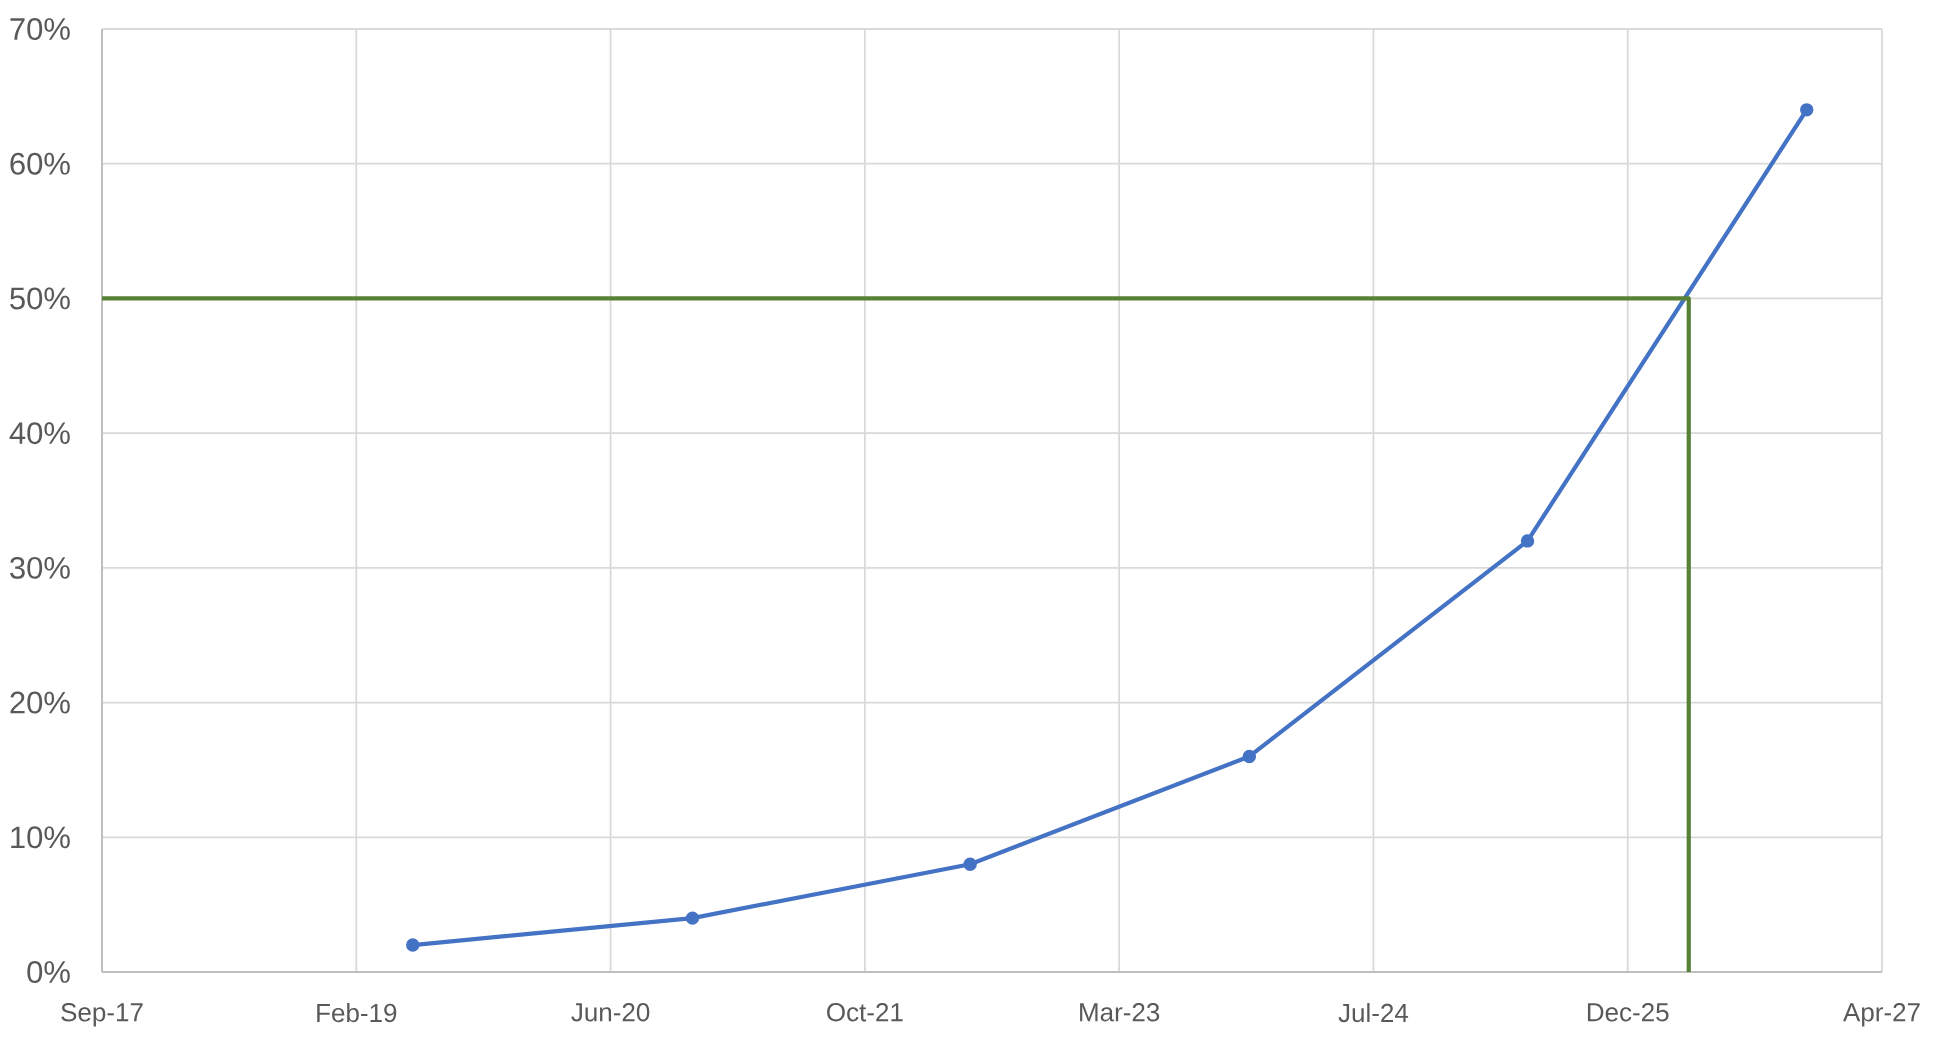 The width and height of the screenshot is (1944, 1046). I want to click on x-tick-label: Mar-23, so click(1120, 1012).